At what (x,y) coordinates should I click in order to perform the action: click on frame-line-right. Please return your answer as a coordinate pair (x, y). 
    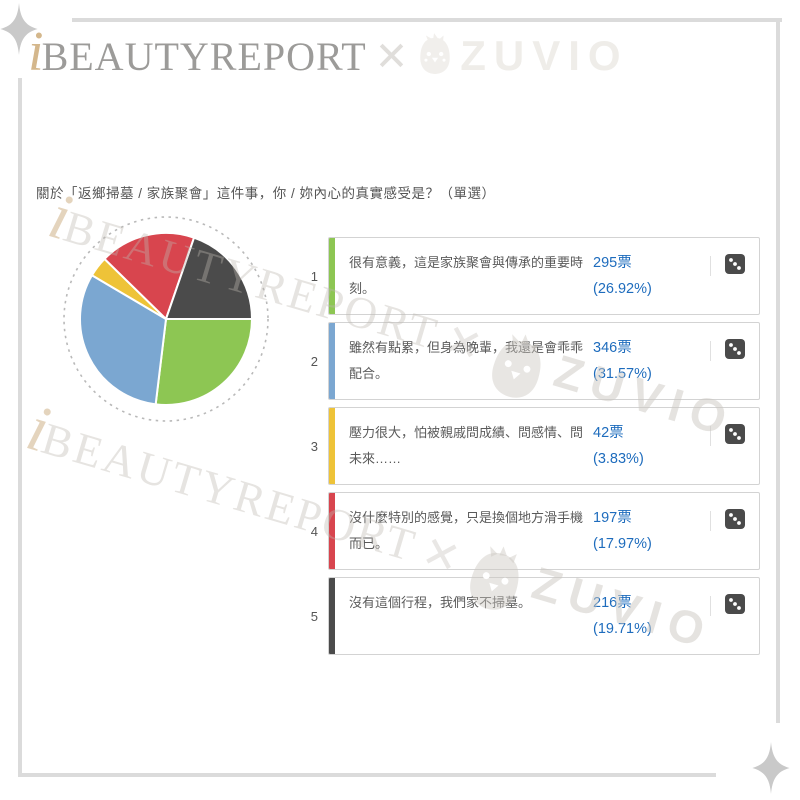
    Looking at the image, I should click on (778, 370).